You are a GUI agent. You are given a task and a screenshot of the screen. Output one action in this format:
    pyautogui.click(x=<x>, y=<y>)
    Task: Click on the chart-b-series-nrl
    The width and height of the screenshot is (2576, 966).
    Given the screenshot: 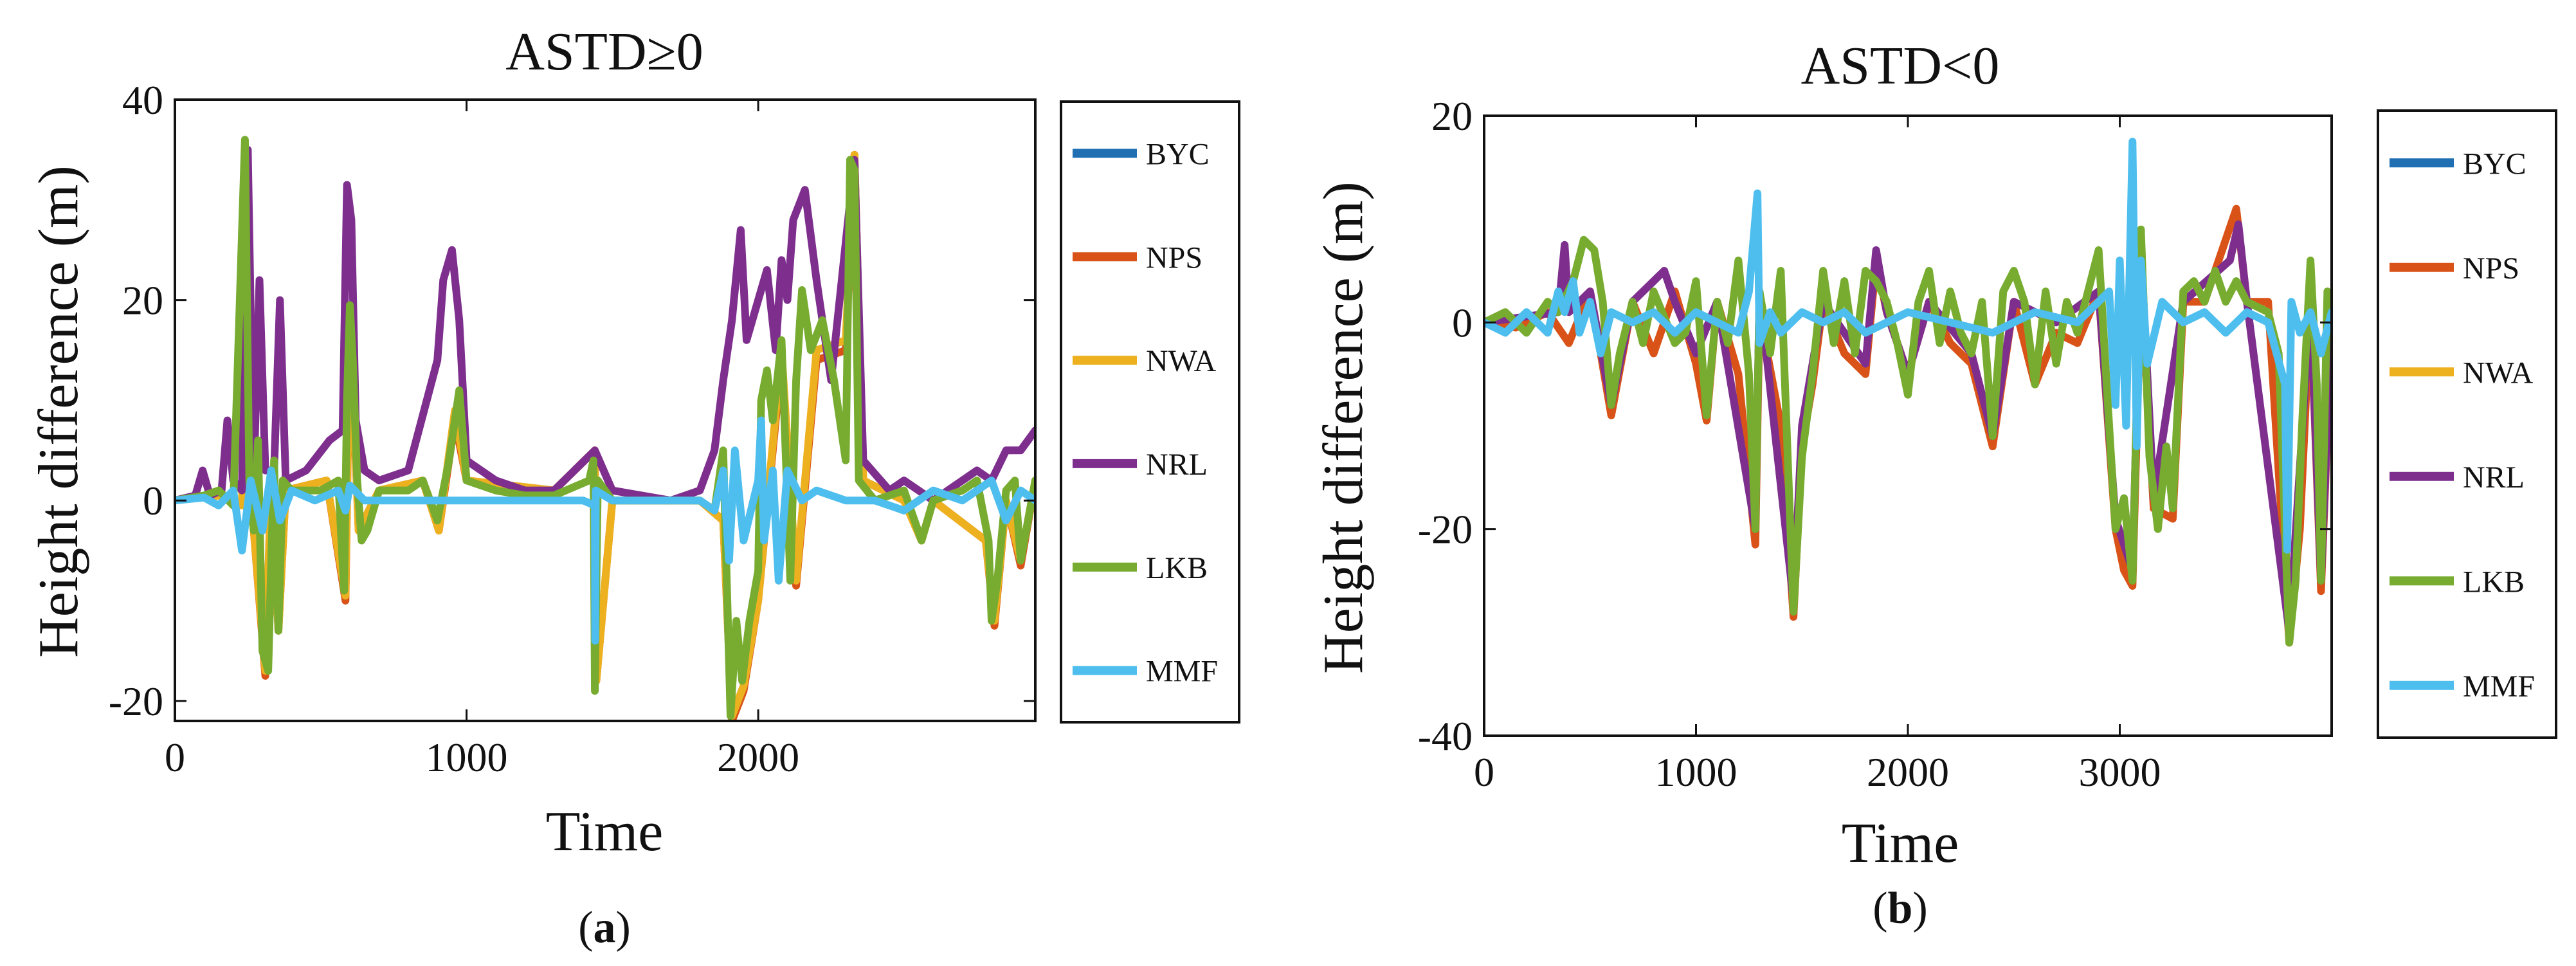 What is the action you would take?
    pyautogui.click(x=1908, y=429)
    